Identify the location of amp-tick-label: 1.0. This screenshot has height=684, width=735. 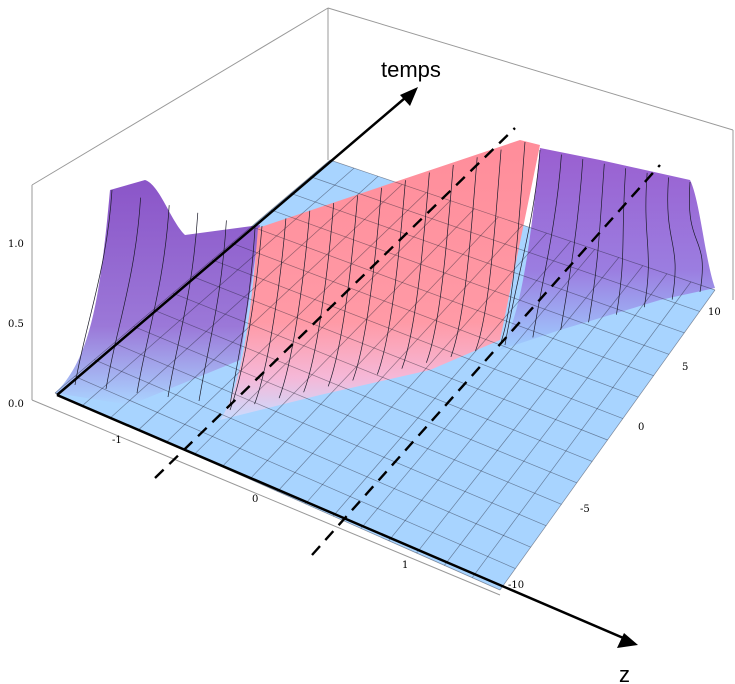
(16, 244).